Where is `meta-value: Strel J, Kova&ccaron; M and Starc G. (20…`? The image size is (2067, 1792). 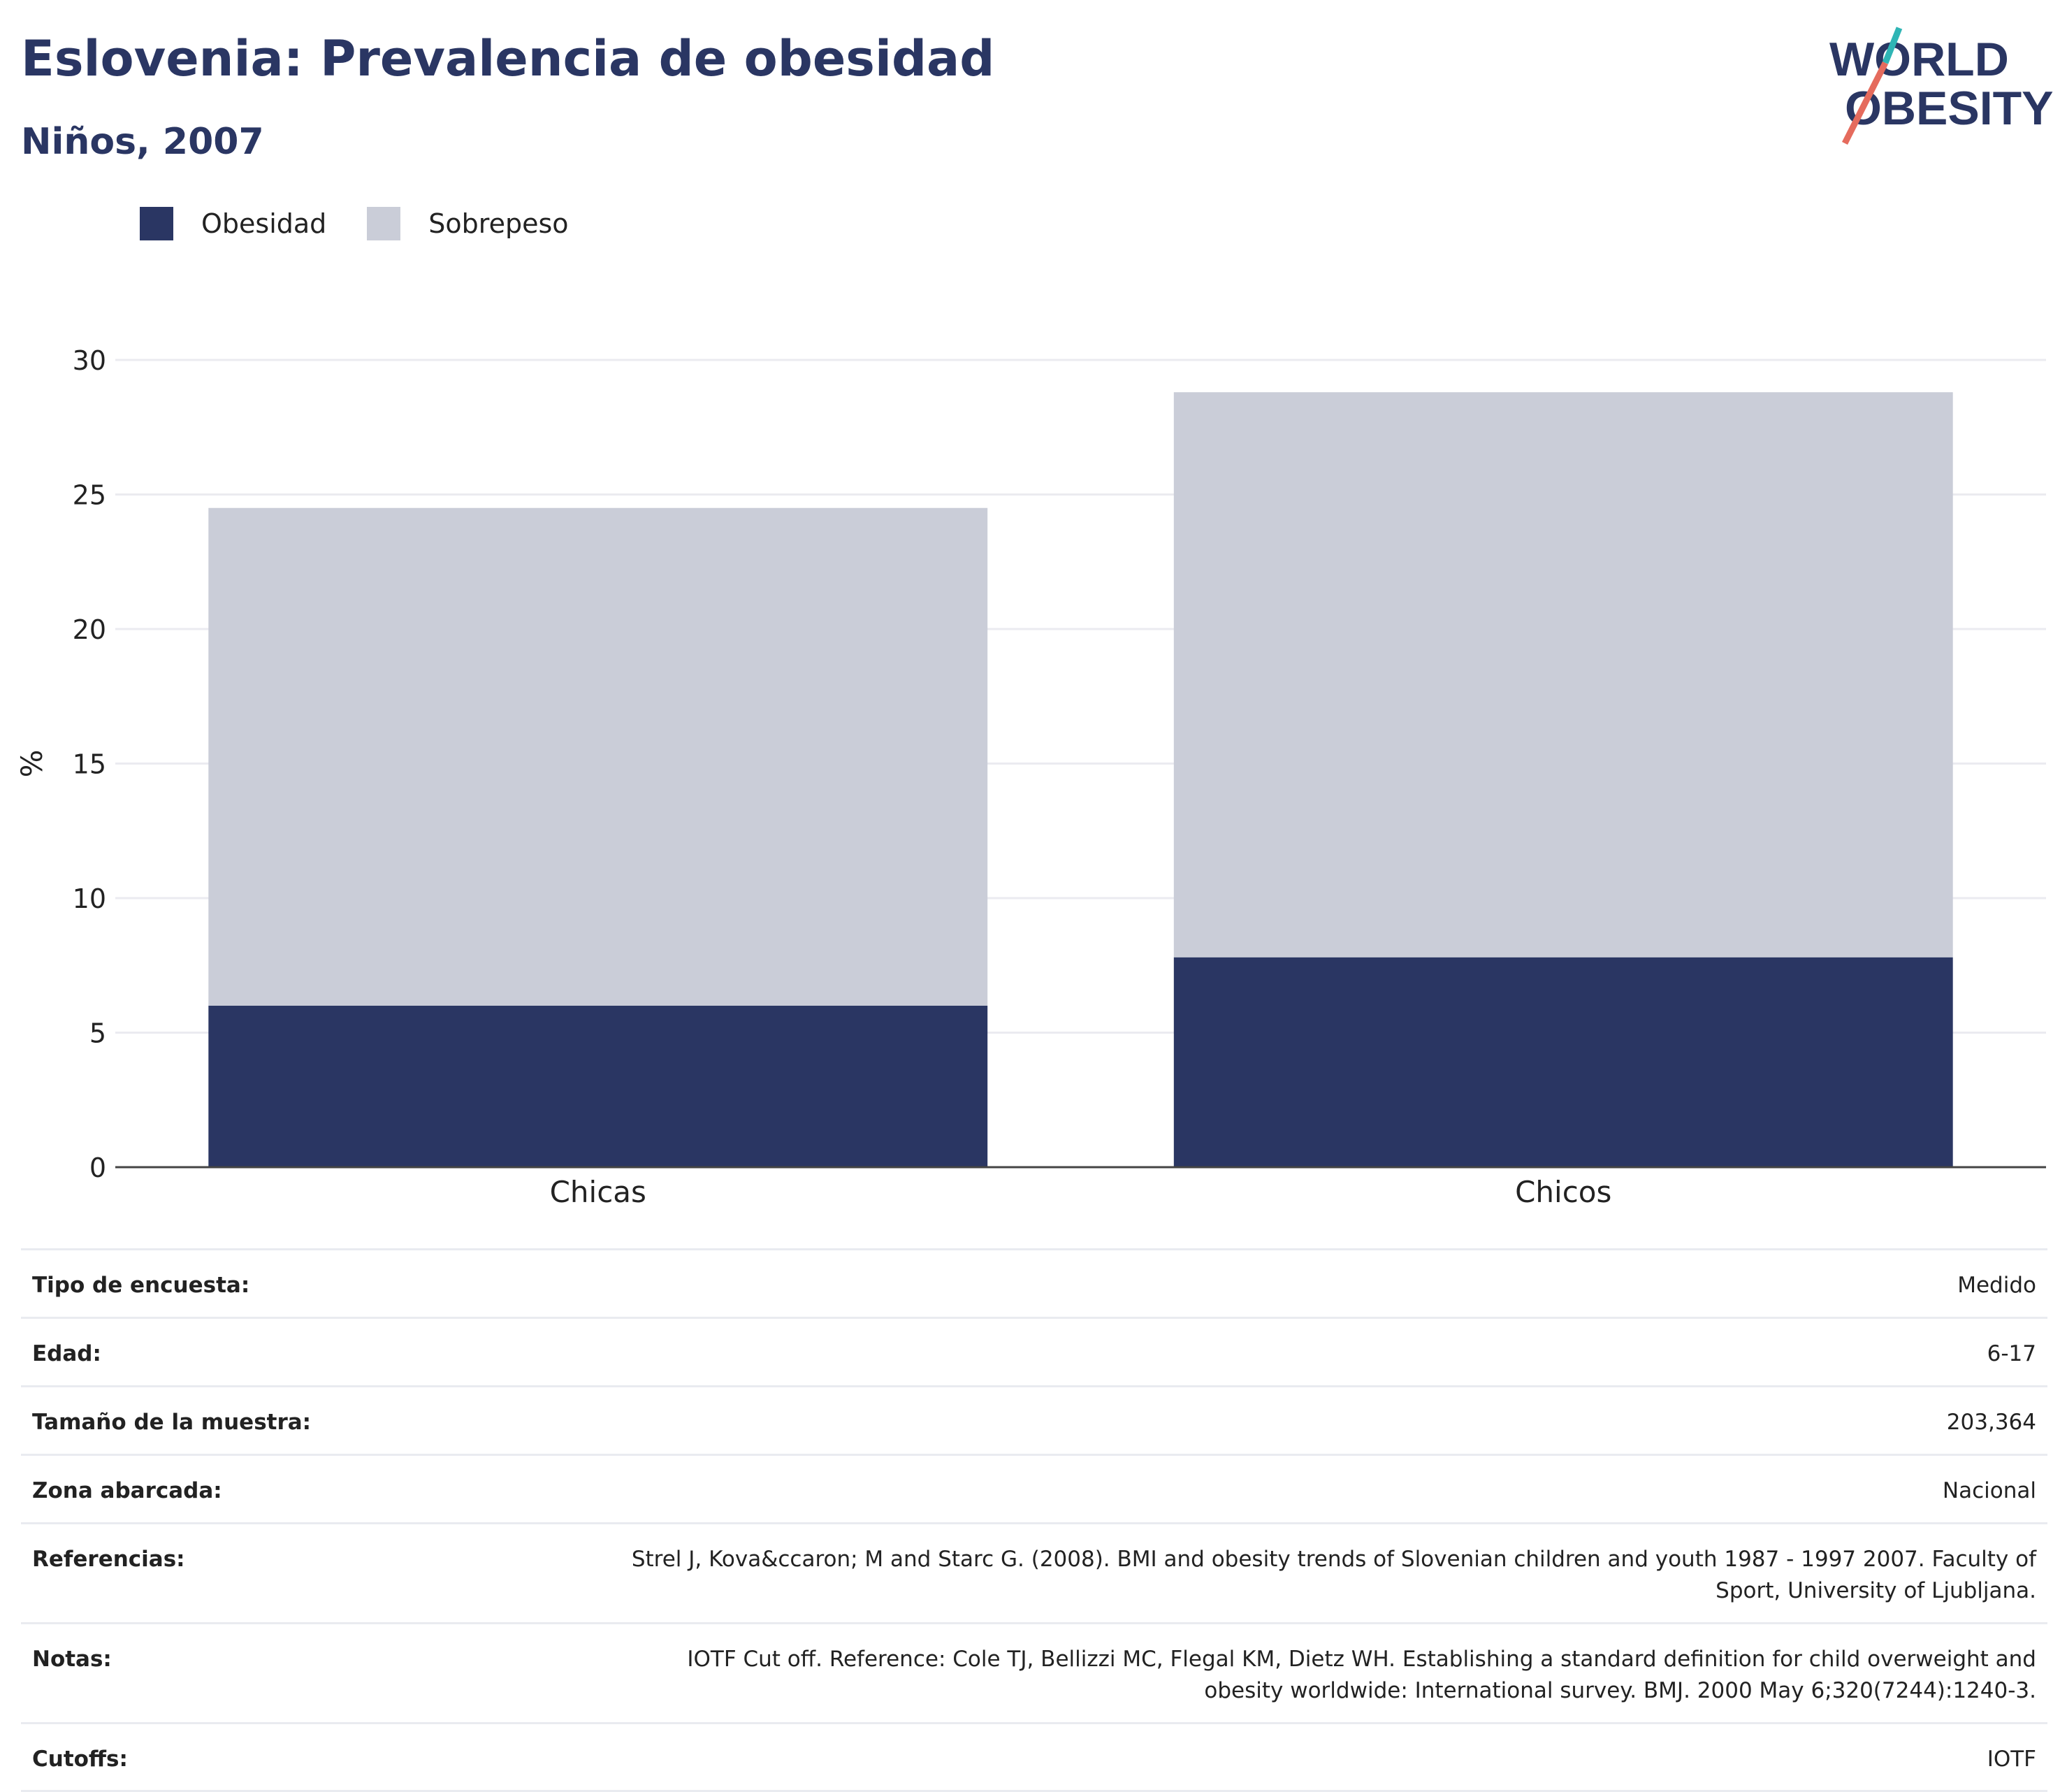
meta-value: Strel J, Kova&ccaron; M and Starc G. (20… is located at coordinates (1320, 1575).